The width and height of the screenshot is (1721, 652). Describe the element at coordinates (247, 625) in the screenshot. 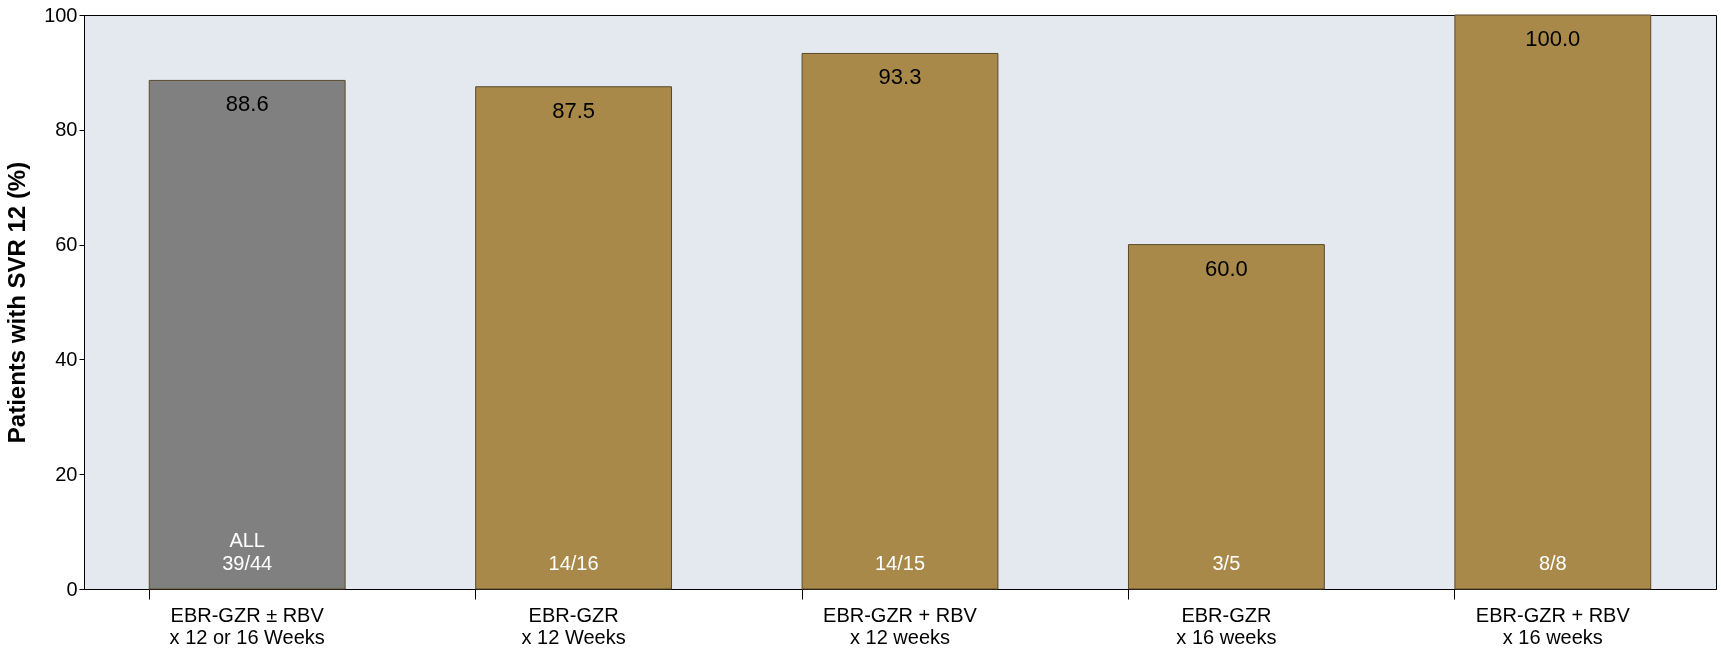

I see `x-tick-label: EBR-GZR ± RBV x 12 or 16 Weeks` at that location.